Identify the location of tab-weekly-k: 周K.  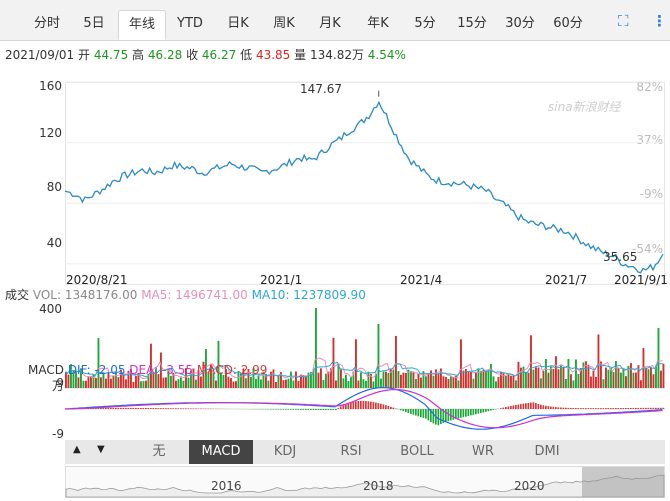
(284, 23).